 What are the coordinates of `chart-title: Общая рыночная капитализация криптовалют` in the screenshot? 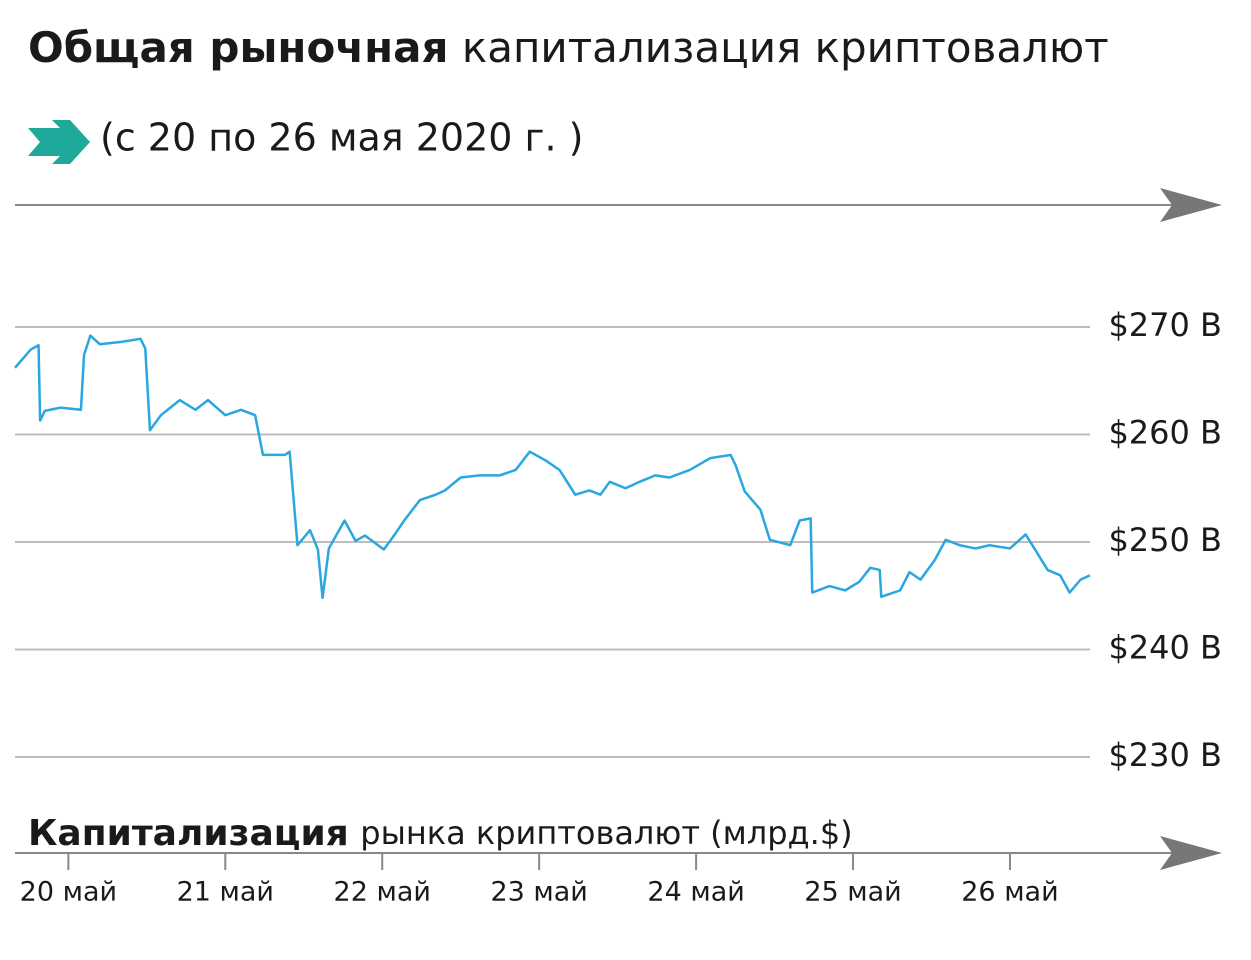 It's located at (568, 47).